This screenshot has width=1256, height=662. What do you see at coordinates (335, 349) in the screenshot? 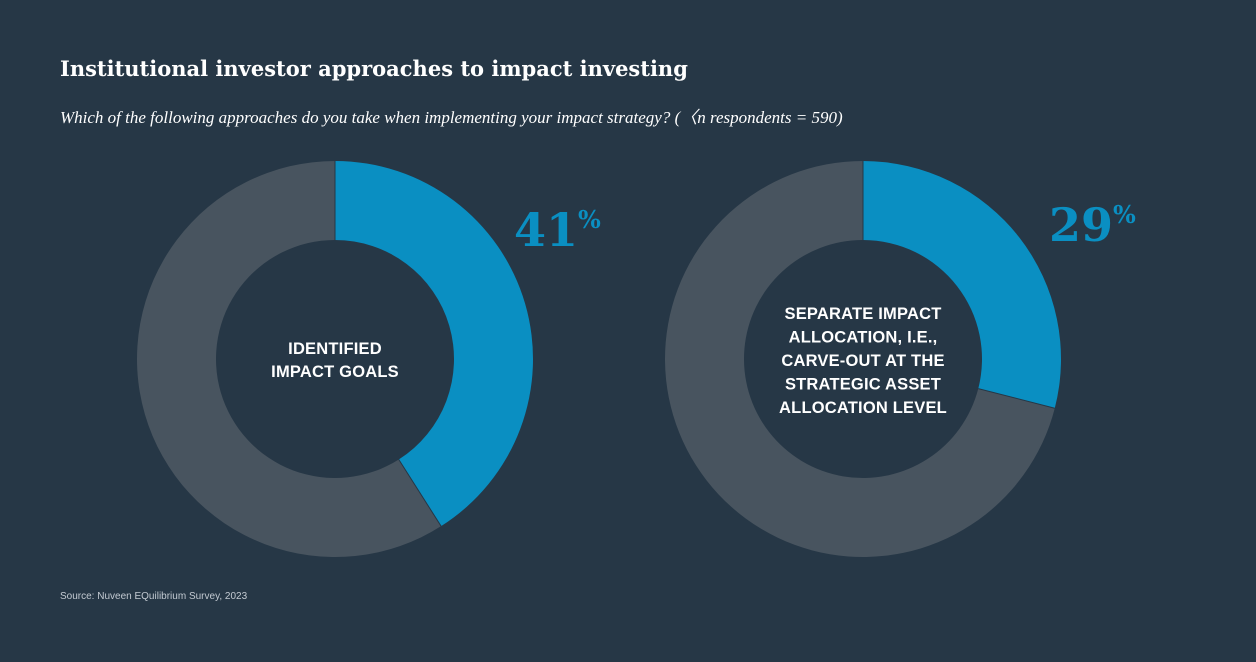
I see `donut-center-label-line: IDENTIFIED` at bounding box center [335, 349].